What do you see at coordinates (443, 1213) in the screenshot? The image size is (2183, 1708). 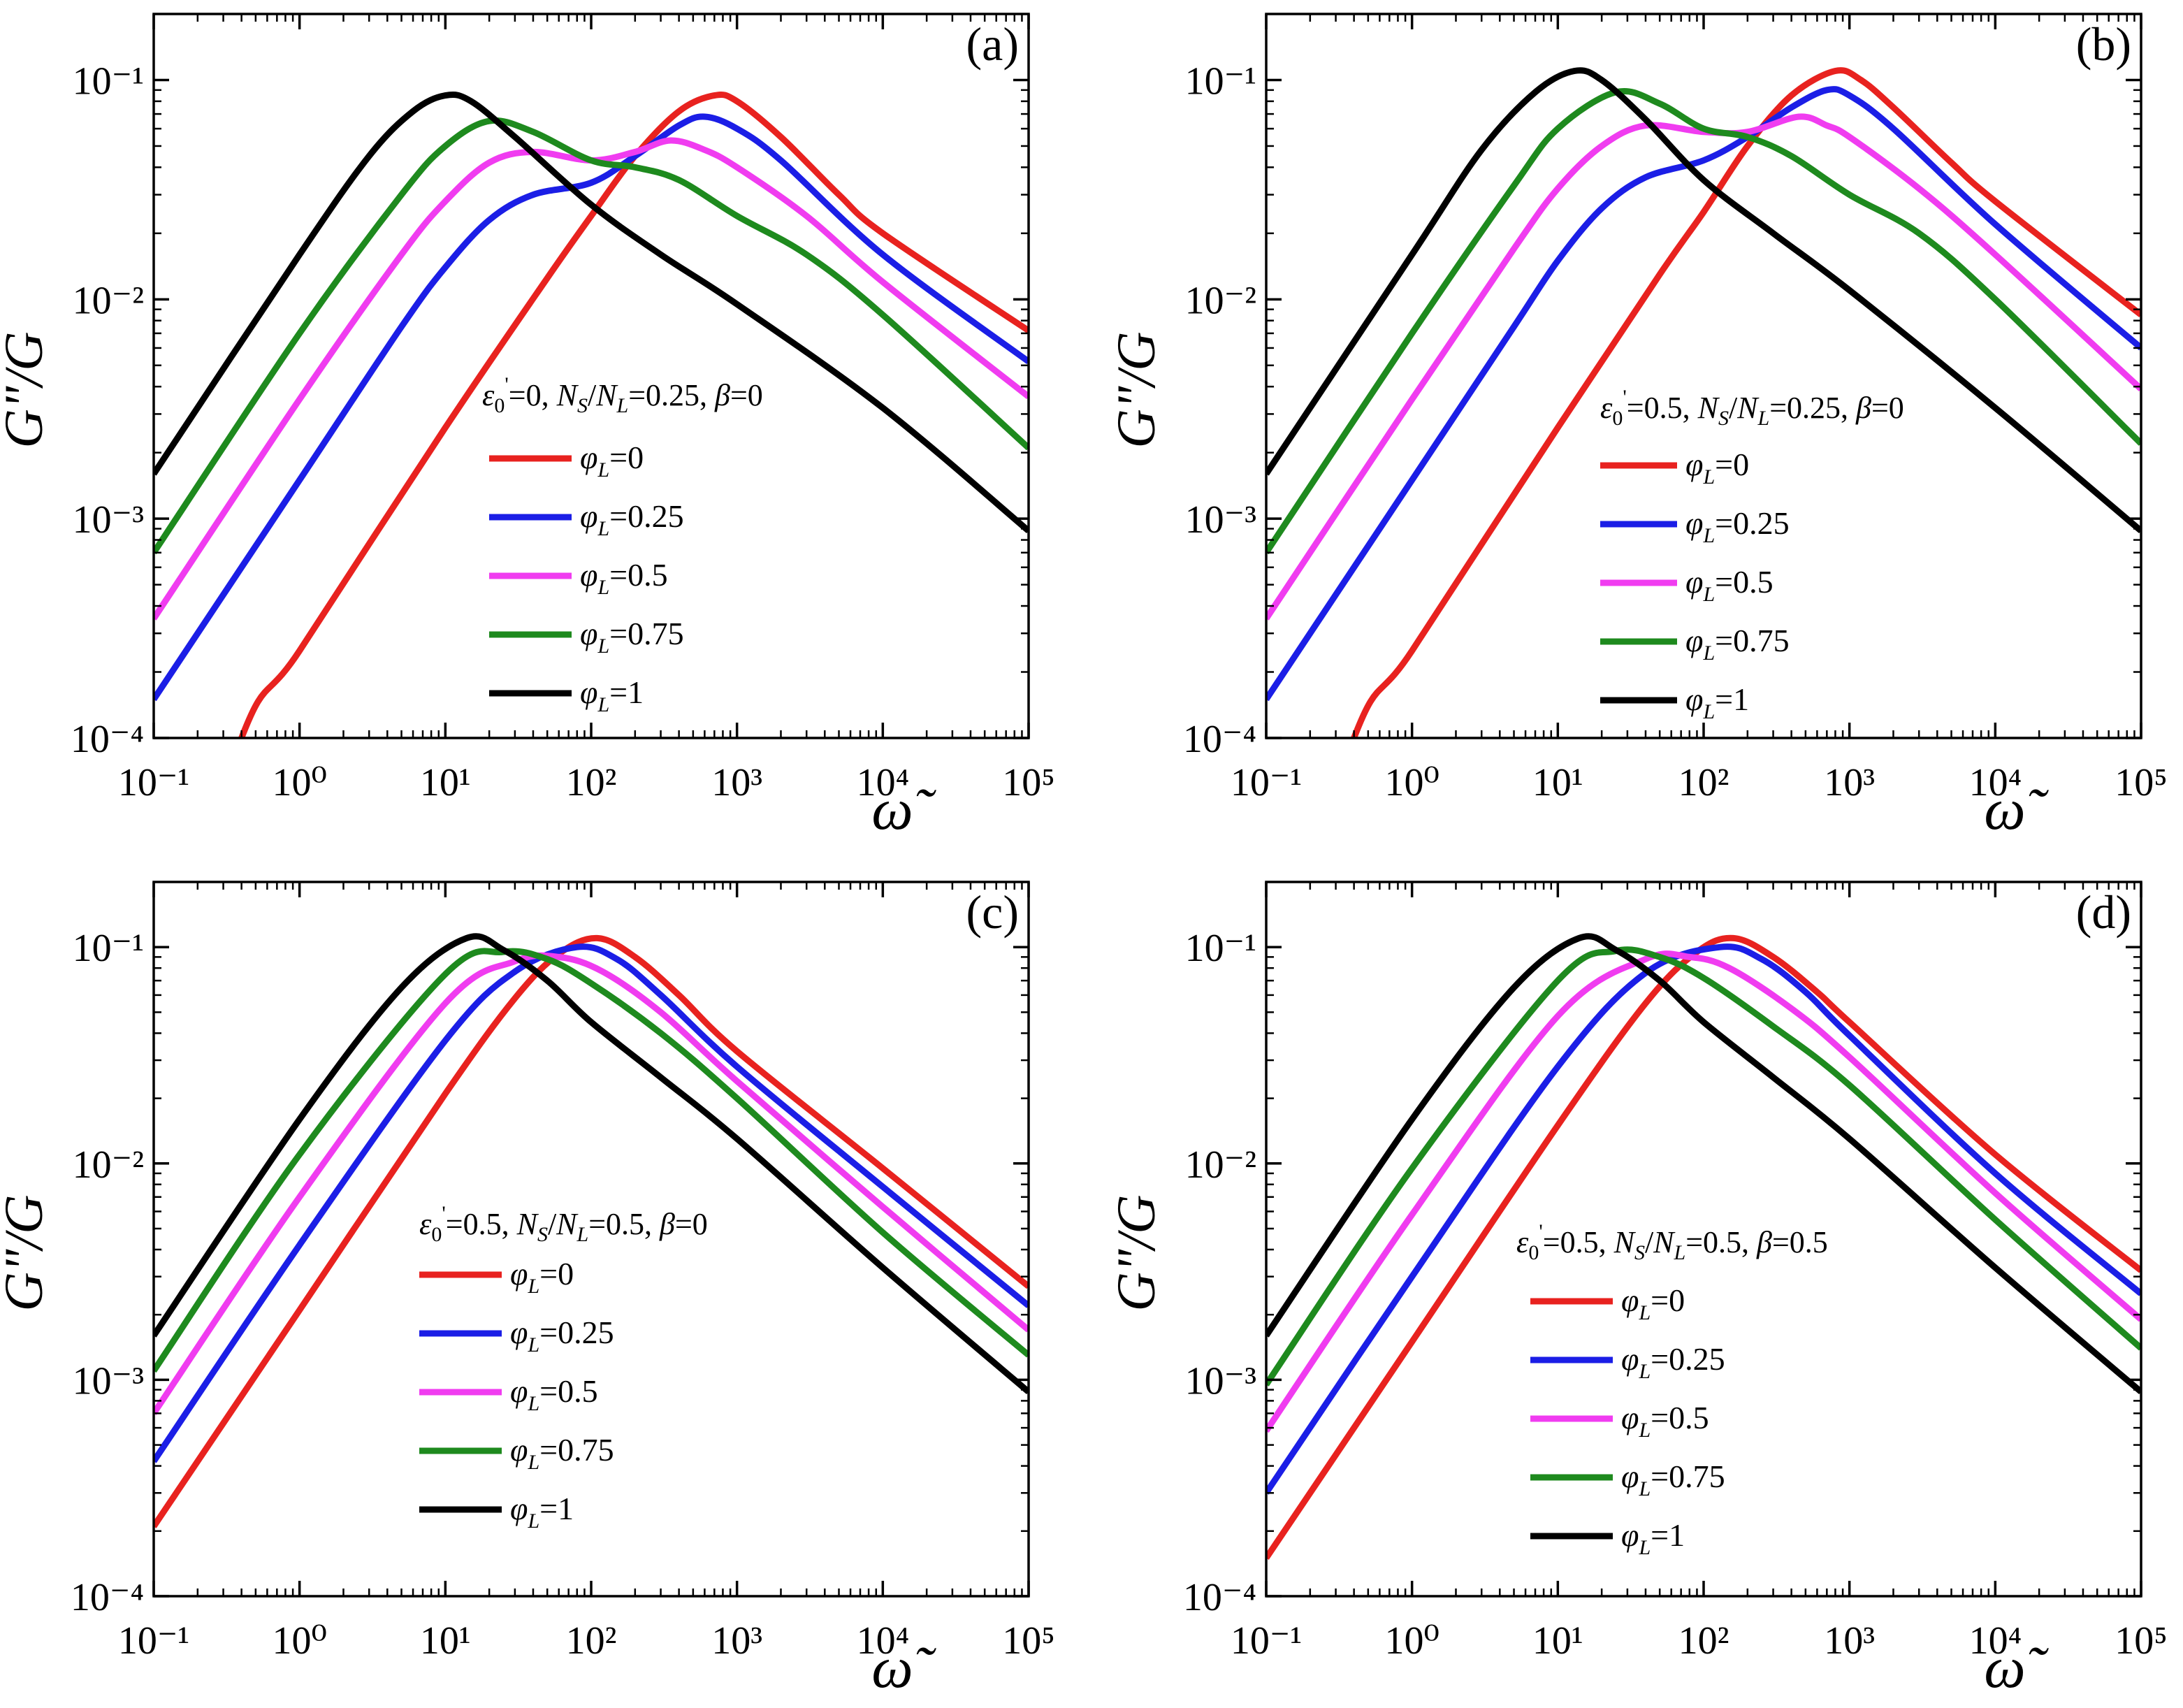 I see `panel-c-legend-title-eps_sup: '` at bounding box center [443, 1213].